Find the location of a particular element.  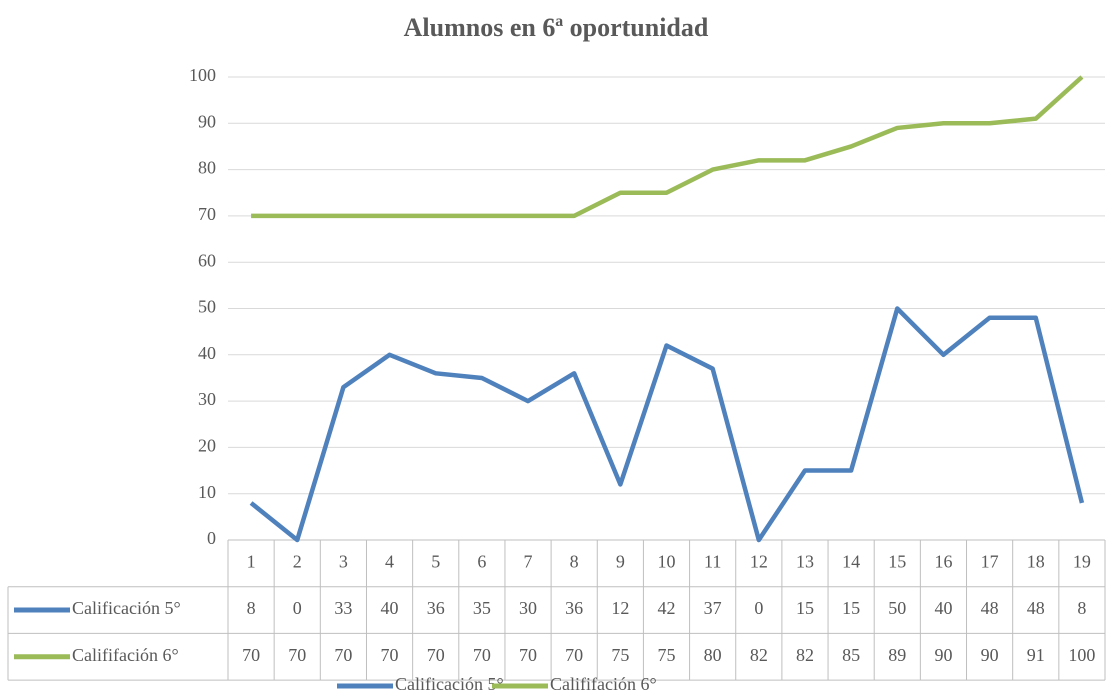

x-tick-label: 6 is located at coordinates (481, 561).